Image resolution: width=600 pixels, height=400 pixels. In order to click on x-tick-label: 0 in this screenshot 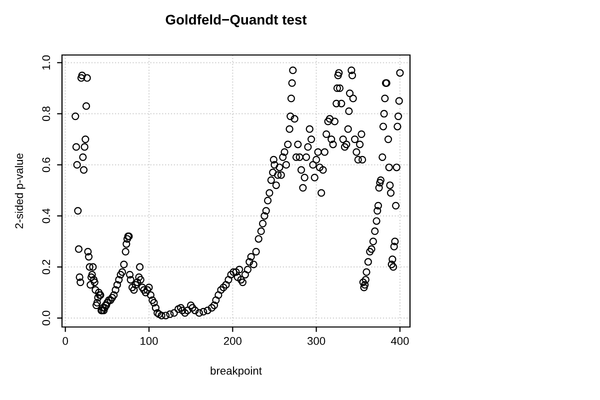, I will do `click(65, 341)`.